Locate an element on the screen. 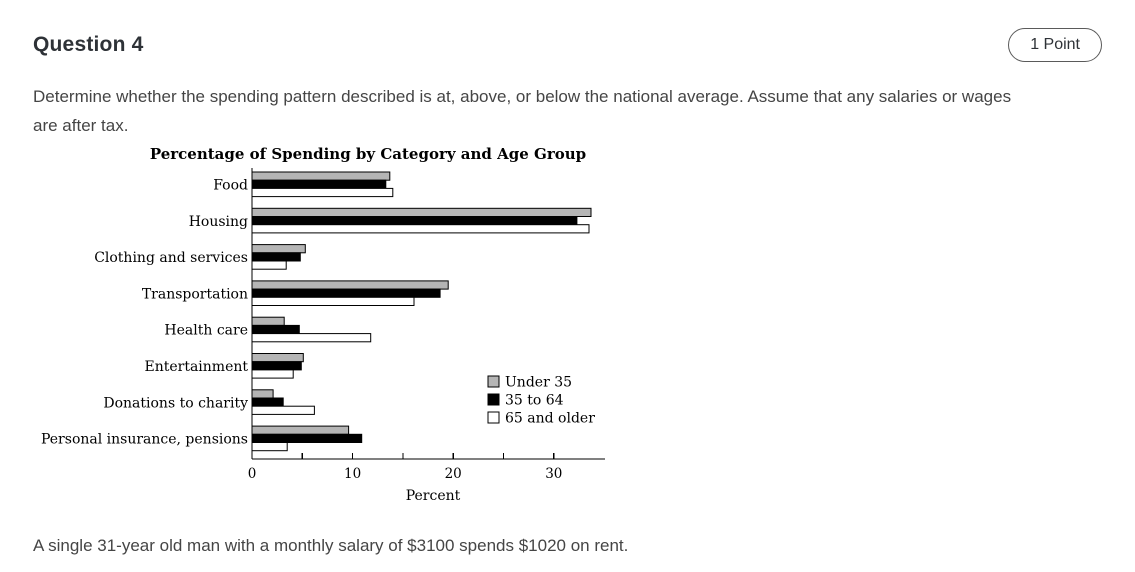  category-label: Health care is located at coordinates (206, 331).